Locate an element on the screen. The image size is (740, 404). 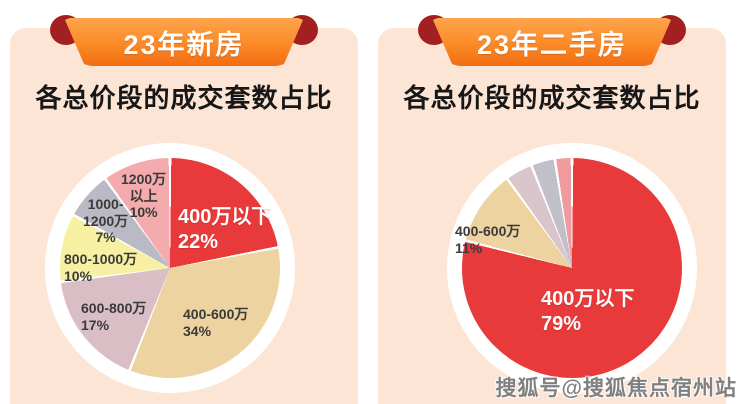
pie-slice-label-800-1000万: 800-1000万 10% is located at coordinates (101, 267).